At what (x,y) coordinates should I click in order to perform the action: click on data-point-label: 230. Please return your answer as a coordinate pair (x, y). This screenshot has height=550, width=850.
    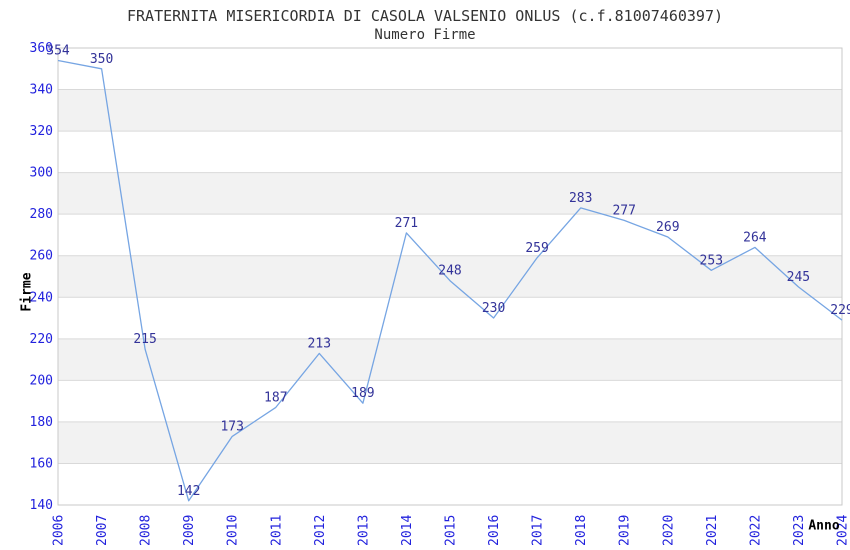
    Looking at the image, I should click on (493, 308).